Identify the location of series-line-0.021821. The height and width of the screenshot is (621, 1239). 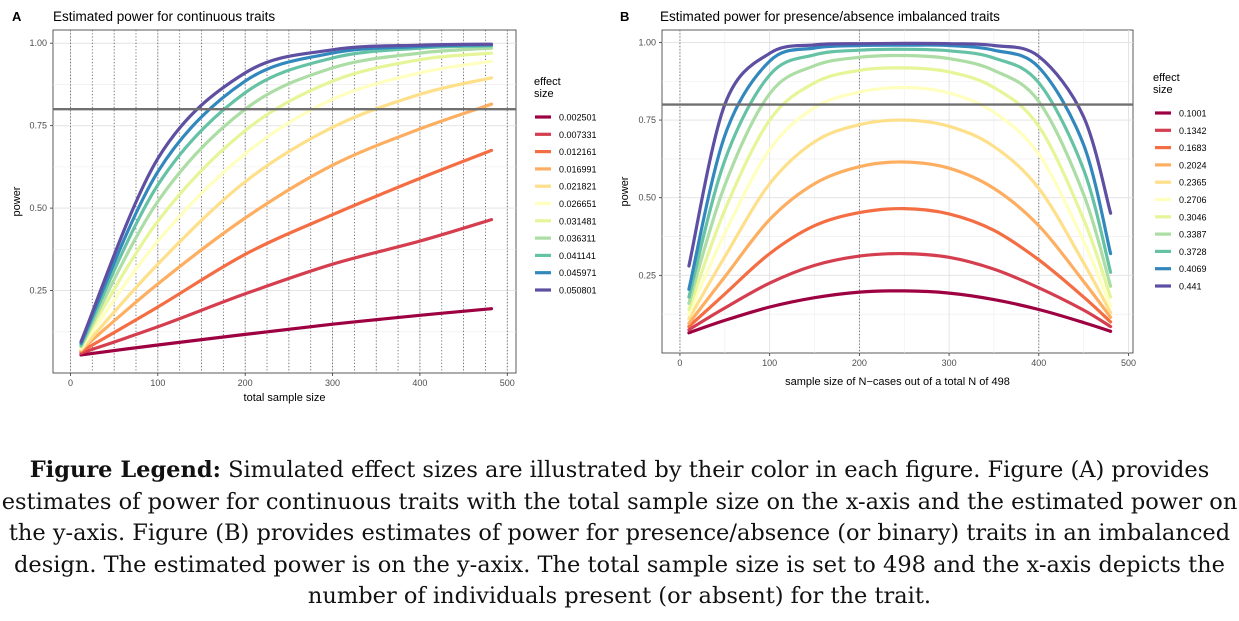
(286, 214).